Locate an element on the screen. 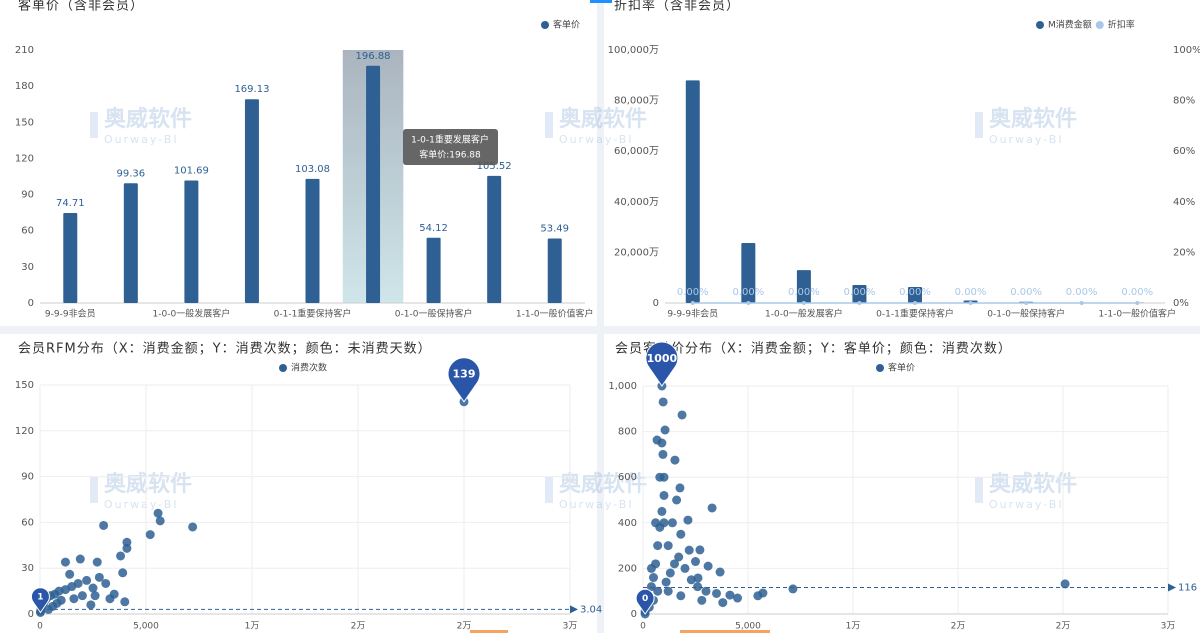  value-label: 54.12 is located at coordinates (433, 228).